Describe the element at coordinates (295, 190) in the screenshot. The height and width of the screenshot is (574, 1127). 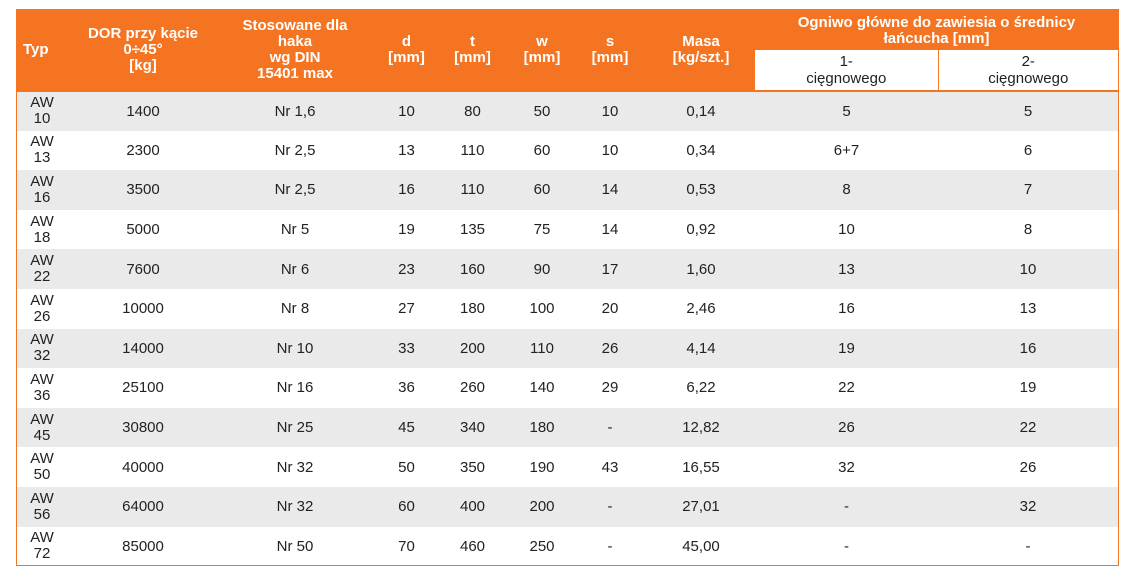
I see `cell-hook: Nr 2,5` at that location.